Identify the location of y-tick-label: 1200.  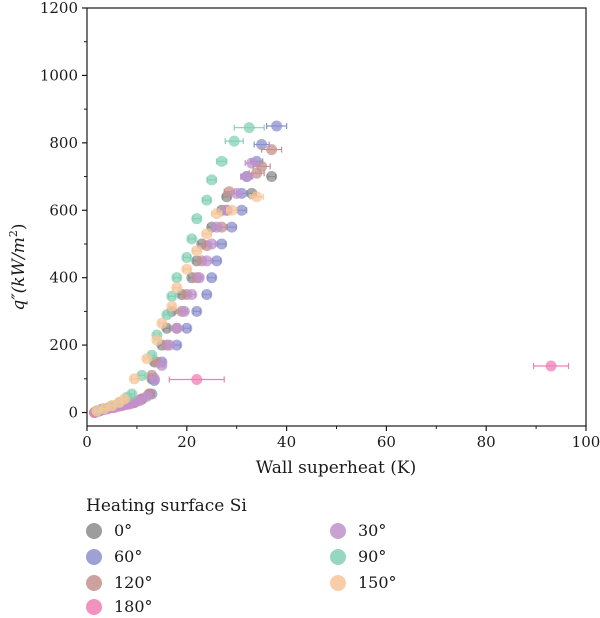
(59, 8).